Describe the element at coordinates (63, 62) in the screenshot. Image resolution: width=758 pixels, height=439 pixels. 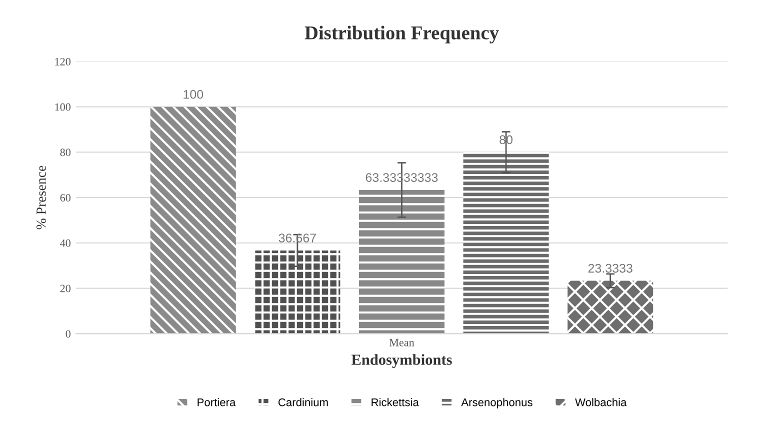
I see `y-tick-label: 120` at that location.